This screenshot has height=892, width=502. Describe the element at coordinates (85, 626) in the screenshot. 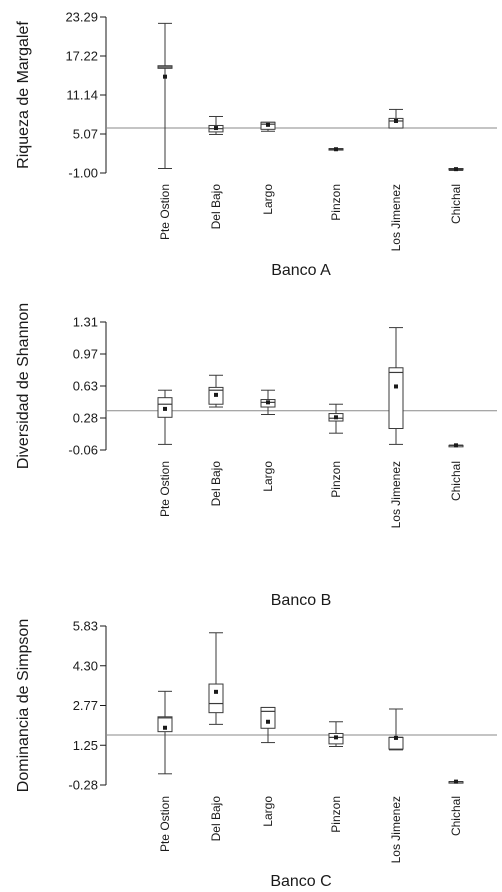

I see `y-tick-label: 5.83` at that location.